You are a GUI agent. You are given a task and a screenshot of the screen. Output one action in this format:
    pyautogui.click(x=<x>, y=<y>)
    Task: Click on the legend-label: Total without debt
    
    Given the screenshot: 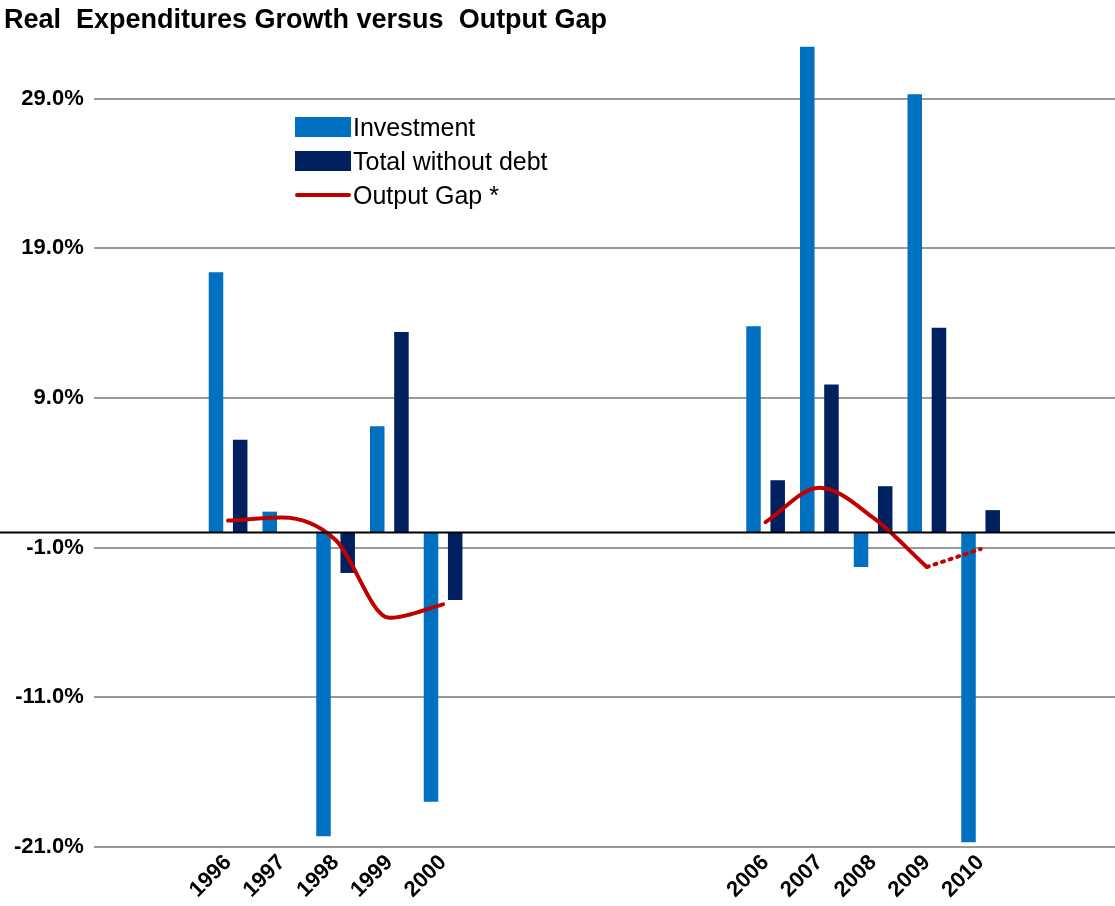 What is the action you would take?
    pyautogui.click(x=450, y=161)
    